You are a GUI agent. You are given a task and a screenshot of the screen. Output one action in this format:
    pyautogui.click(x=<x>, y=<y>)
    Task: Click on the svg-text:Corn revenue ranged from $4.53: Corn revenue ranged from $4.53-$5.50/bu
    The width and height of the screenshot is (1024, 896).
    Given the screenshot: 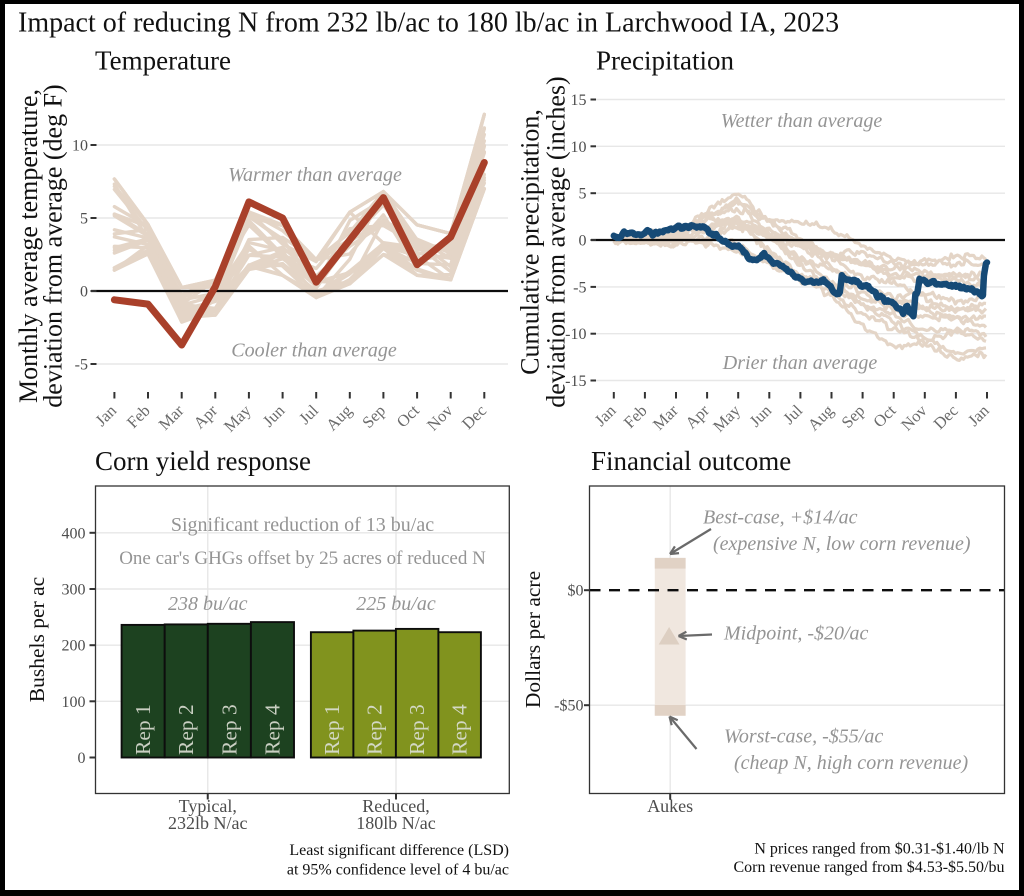 What is the action you would take?
    pyautogui.click(x=868, y=867)
    